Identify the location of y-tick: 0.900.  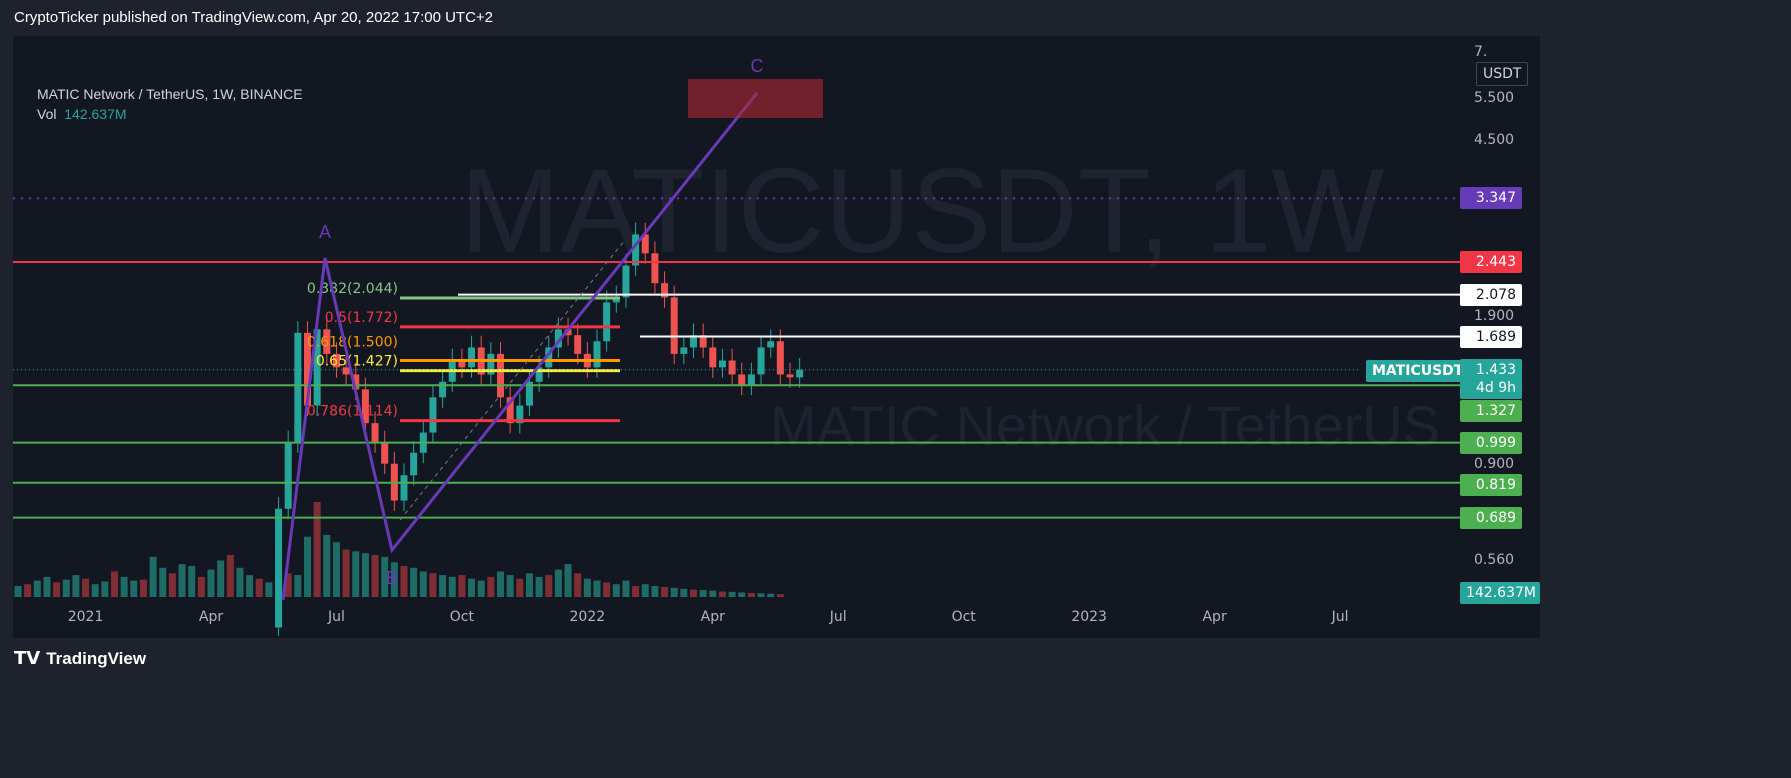
(1494, 464).